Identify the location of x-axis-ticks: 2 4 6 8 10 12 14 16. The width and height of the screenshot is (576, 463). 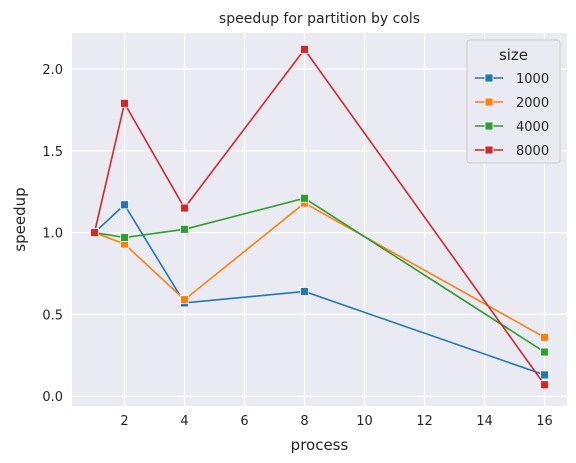
(336, 421).